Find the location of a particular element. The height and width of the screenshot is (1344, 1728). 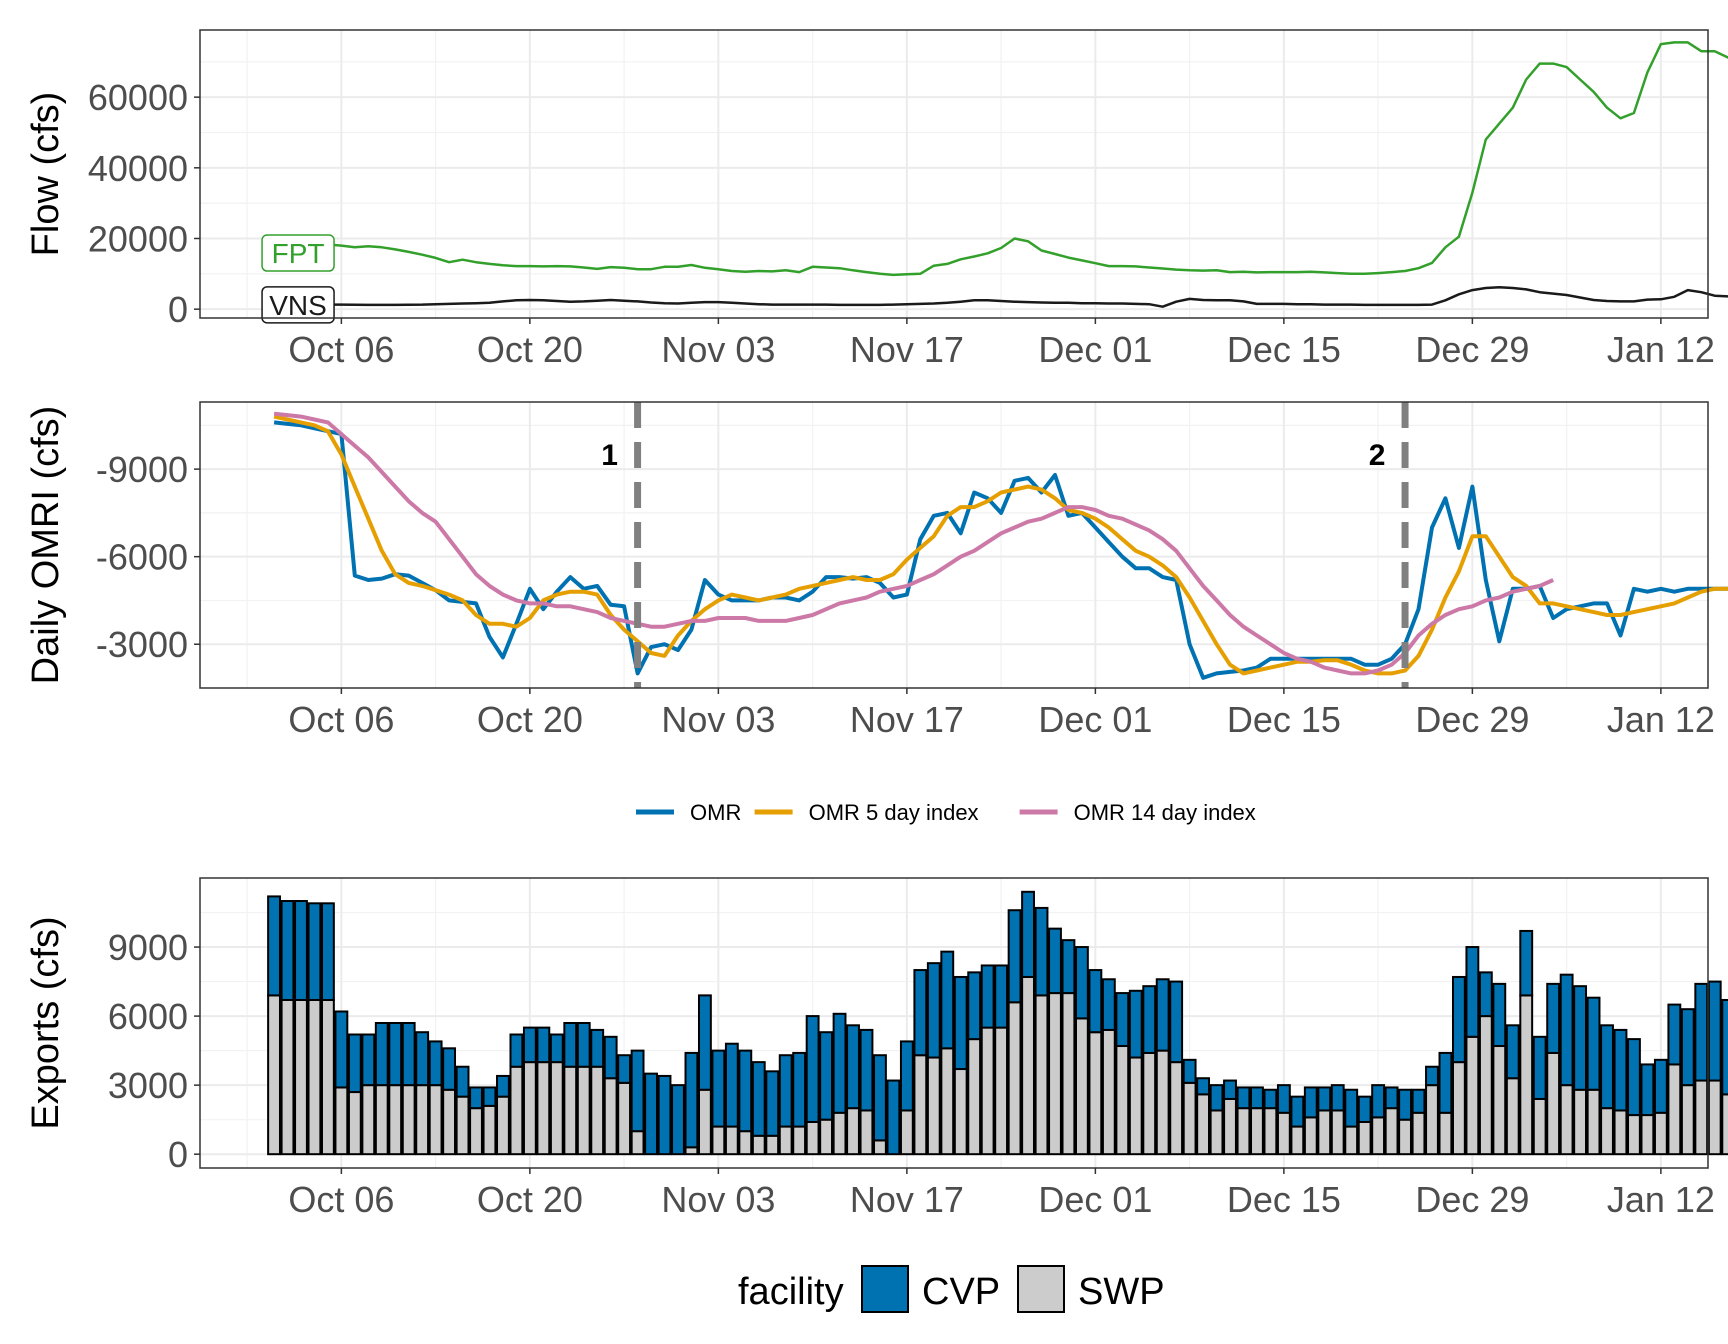

y-tick-label: 20000 is located at coordinates (138, 238).